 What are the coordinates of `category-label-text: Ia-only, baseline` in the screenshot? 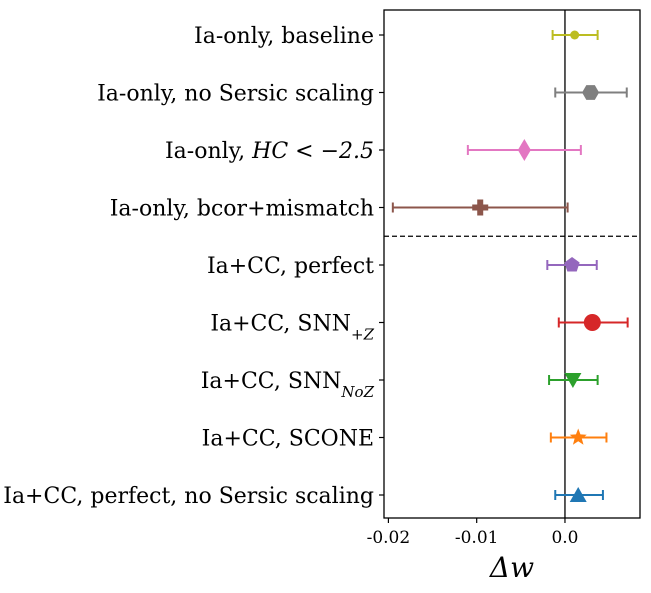 It's located at (284, 36).